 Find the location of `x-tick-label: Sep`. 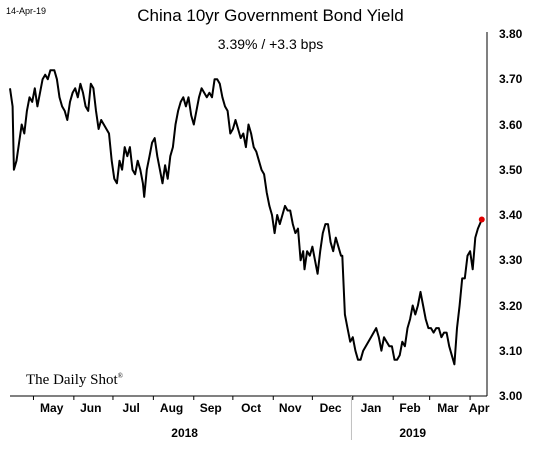

x-tick-label: Sep is located at coordinates (210, 408).